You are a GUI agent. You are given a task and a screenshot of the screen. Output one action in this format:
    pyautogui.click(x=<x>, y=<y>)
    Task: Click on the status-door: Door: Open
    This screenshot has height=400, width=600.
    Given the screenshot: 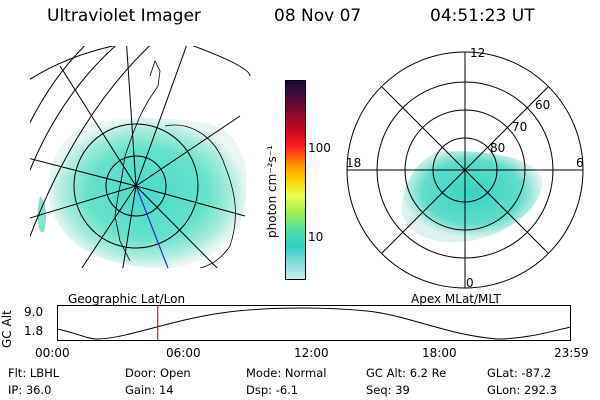 What is the action you would take?
    pyautogui.click(x=158, y=373)
    